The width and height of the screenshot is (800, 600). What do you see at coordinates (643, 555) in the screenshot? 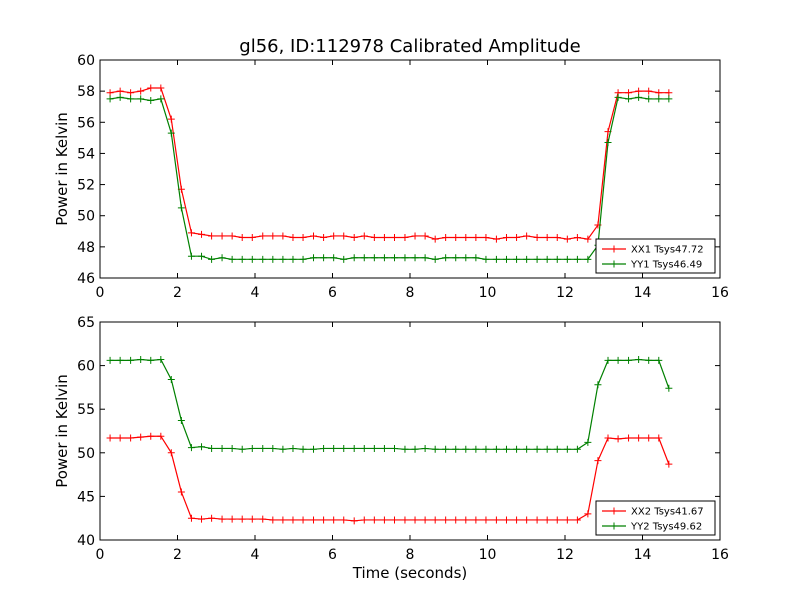
I see `x-tick-label: 14` at bounding box center [643, 555].